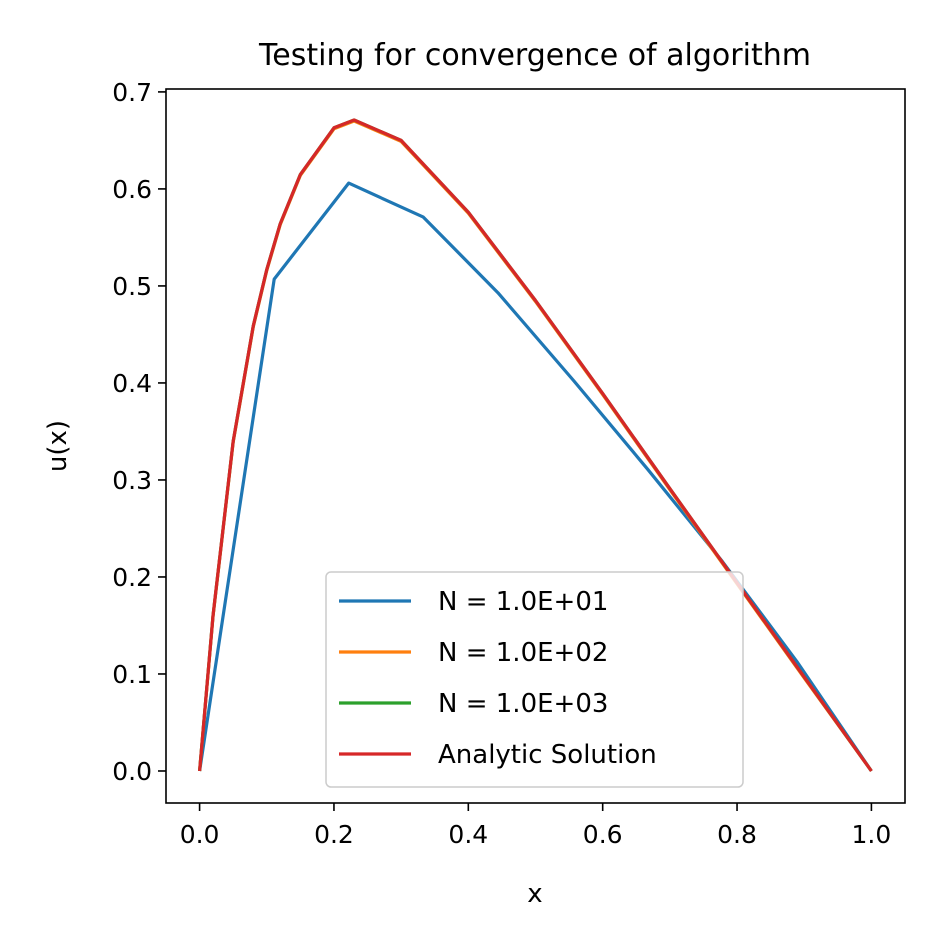 Image resolution: width=950 pixels, height=950 pixels. I want to click on x-axis-label: x, so click(534, 894).